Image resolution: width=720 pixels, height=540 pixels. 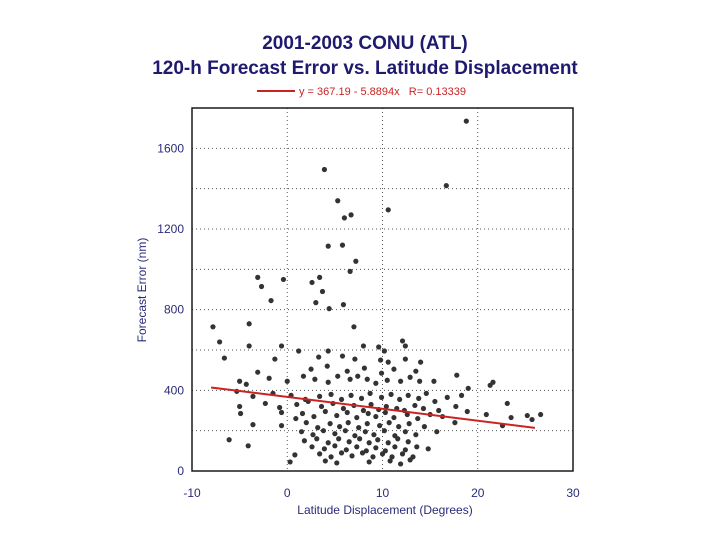 What do you see at coordinates (170, 148) in the screenshot?
I see `y-tick-label: 1600` at bounding box center [170, 148].